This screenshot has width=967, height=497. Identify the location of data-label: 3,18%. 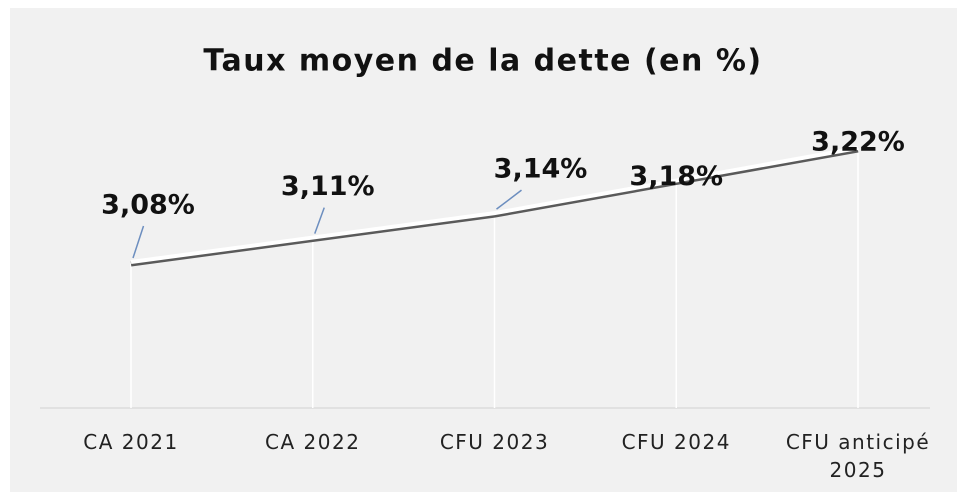
(676, 176).